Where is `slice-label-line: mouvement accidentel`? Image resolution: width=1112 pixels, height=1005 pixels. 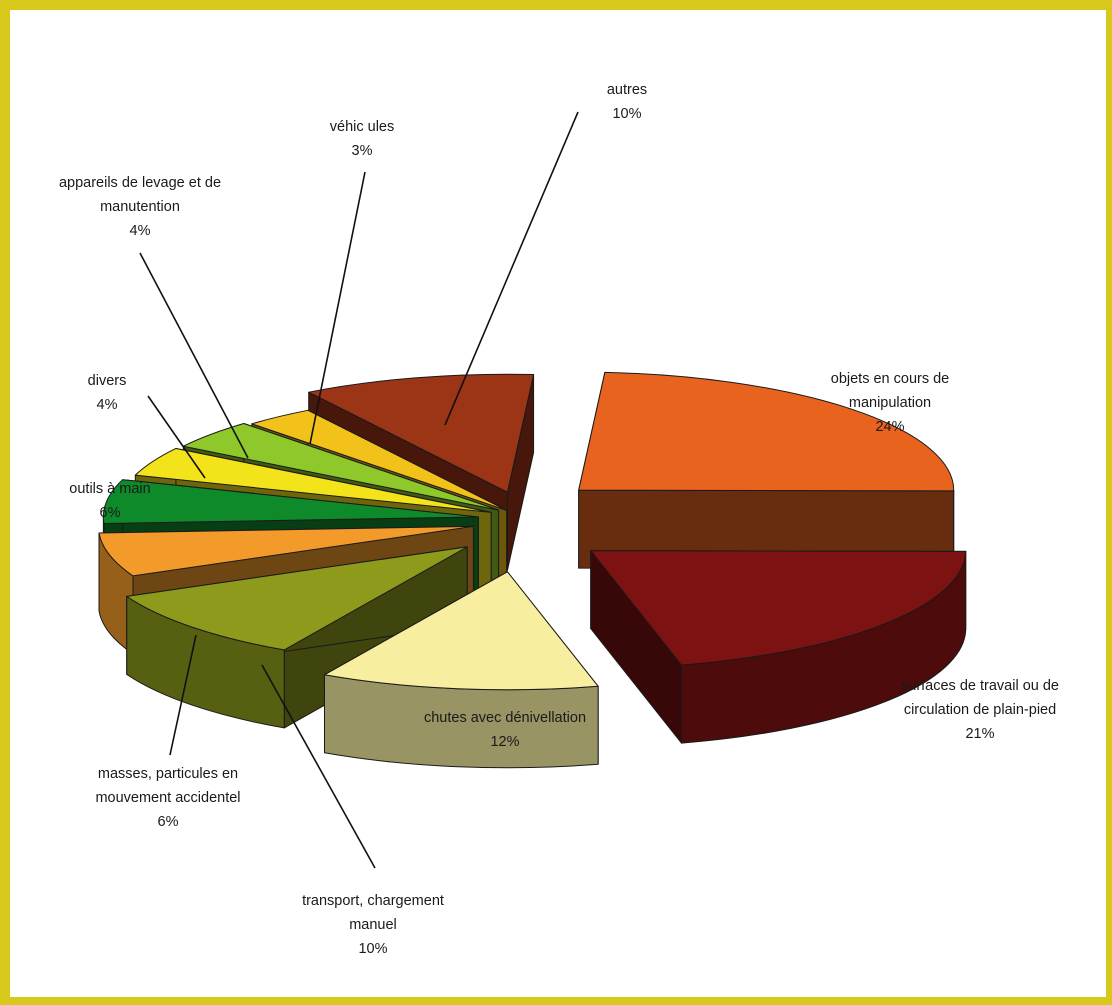 slice-label-line: mouvement accidentel is located at coordinates (167, 798).